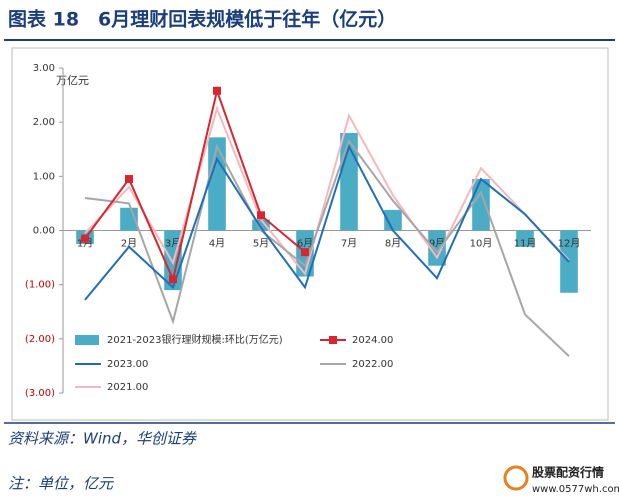 This screenshot has width=619, height=504. I want to click on legend-label: 2024.00, so click(372, 340).